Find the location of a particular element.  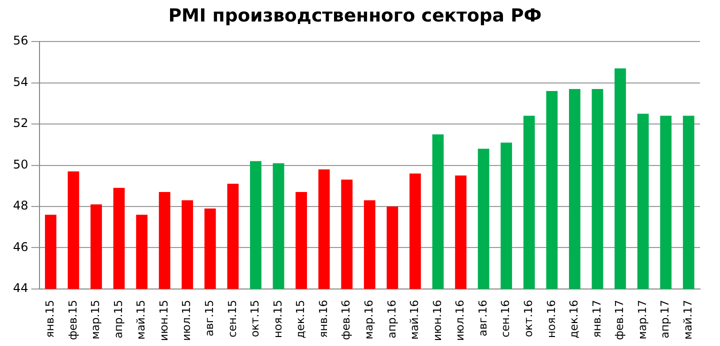

x-tick-label: фев.15 is located at coordinates (73, 320).